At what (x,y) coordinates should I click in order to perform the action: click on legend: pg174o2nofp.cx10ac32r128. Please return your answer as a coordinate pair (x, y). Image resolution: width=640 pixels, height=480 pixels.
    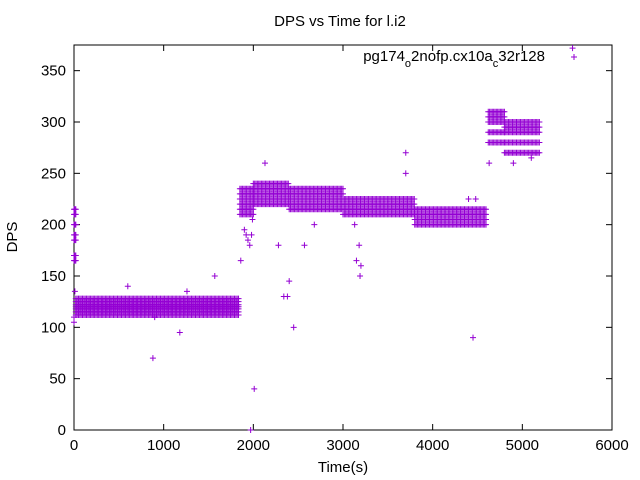
    Looking at the image, I should click on (470, 59).